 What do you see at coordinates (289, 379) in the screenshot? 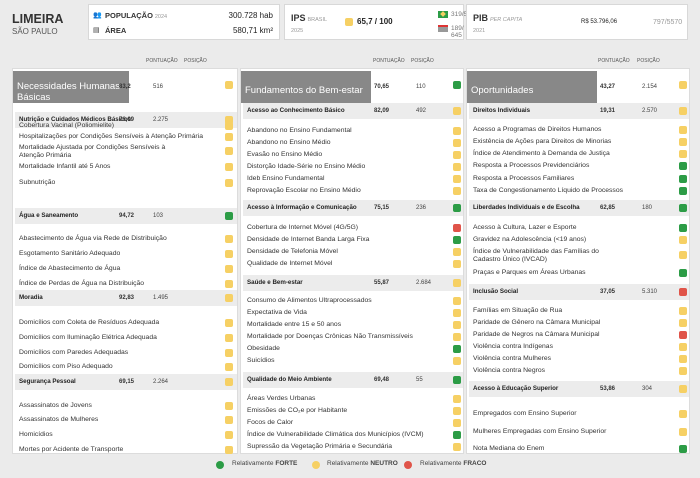
I see `component-name: Qualidade do Meio Ambiente` at bounding box center [289, 379].